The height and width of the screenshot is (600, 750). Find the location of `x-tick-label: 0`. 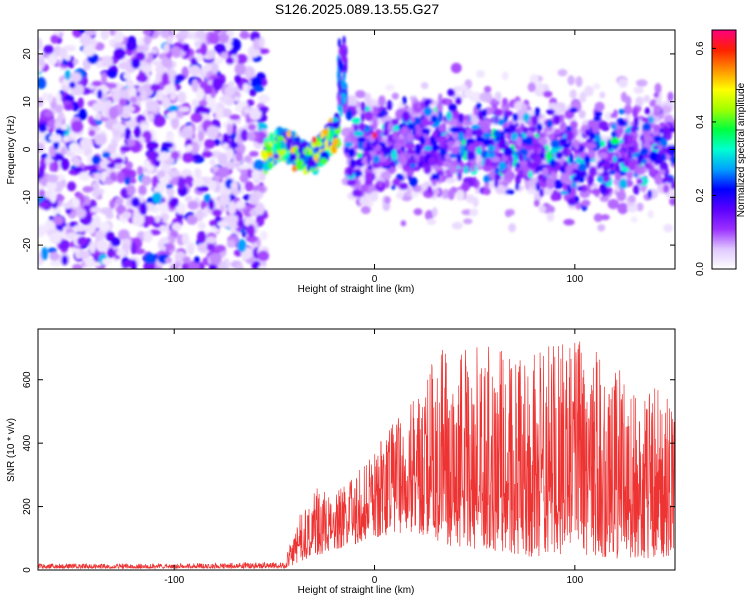

x-tick-label: 0 is located at coordinates (375, 580).